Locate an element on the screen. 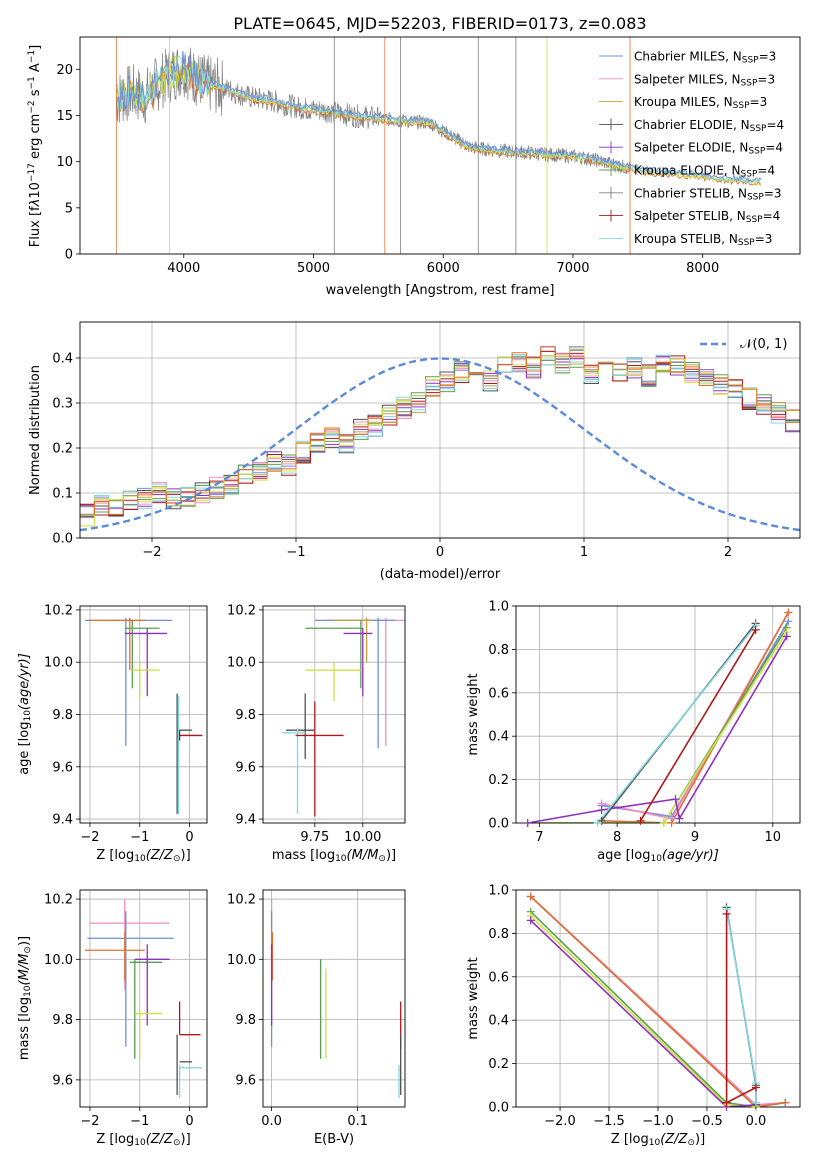 The image size is (819, 1170). x-tick-label: 8000 is located at coordinates (702, 268).